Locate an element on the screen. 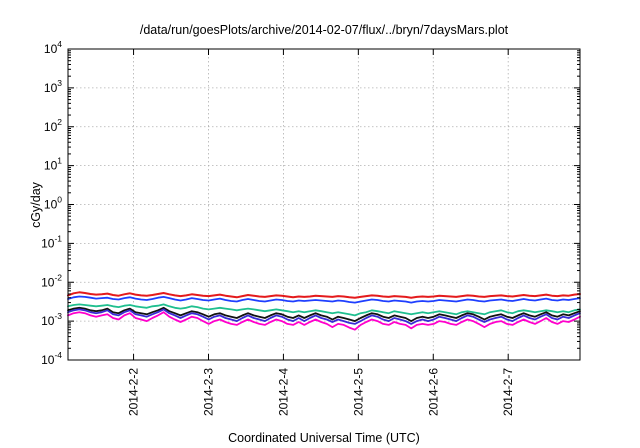 The height and width of the screenshot is (448, 640). y-tick-labels: 10⁻⁴ 10⁻³ 10⁻² 10⁻¹ 10⁰ 10¹ 10² 10³ 10⁴ is located at coordinates (51, 203).